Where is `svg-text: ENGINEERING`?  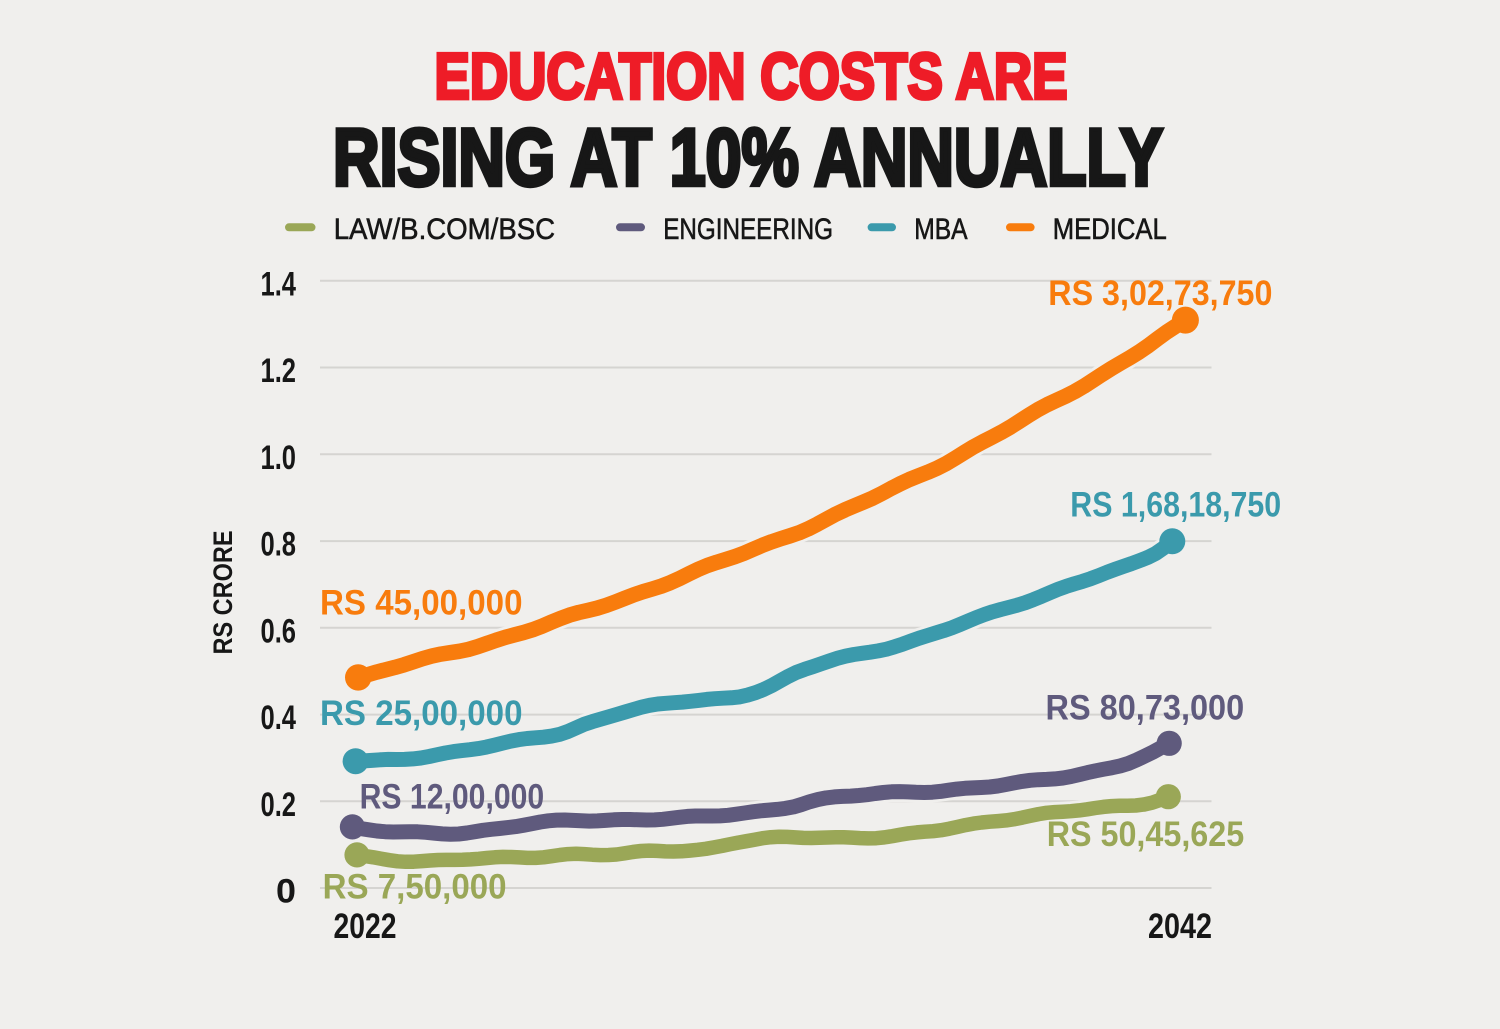
svg-text: ENGINEERING is located at coordinates (748, 229).